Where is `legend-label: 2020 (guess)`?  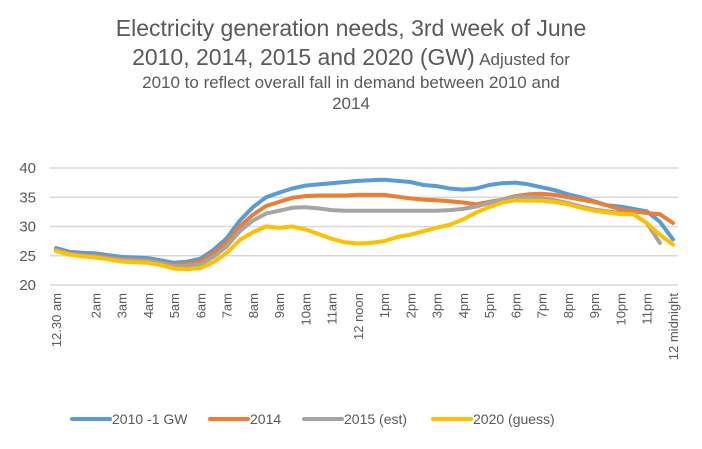 legend-label: 2020 (guess) is located at coordinates (514, 419).